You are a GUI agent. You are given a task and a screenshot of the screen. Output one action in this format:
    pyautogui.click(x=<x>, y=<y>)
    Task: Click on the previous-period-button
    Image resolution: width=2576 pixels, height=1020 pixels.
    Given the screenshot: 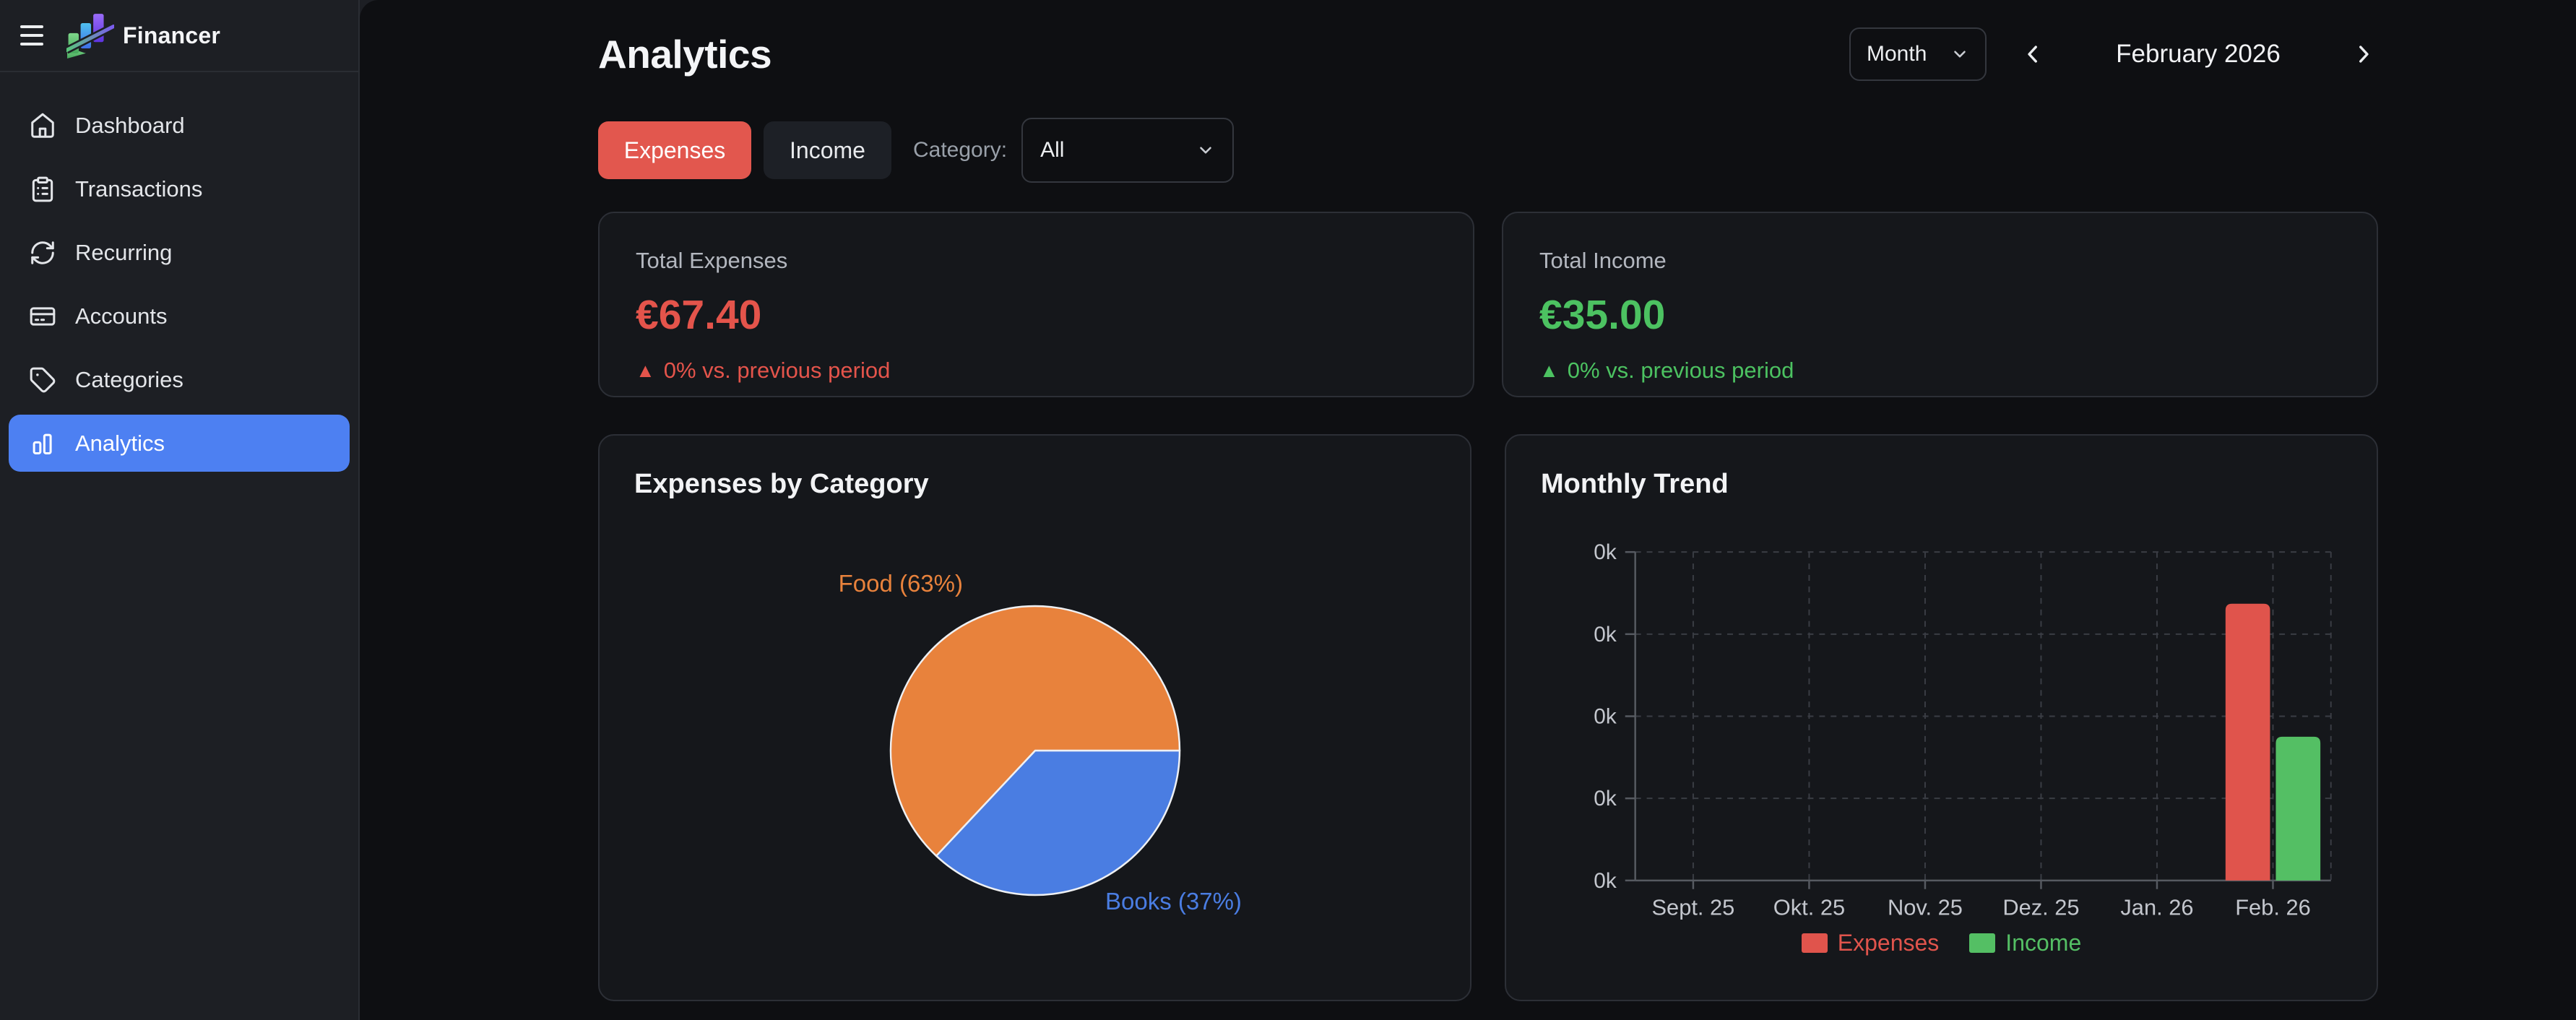 What is the action you would take?
    pyautogui.click(x=2032, y=54)
    